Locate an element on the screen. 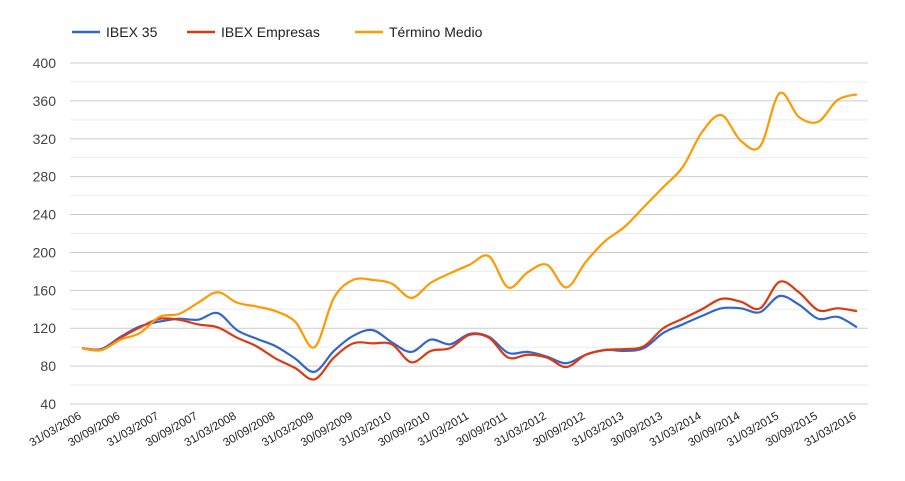 This screenshot has width=905, height=481. y-axis-labels: 40 80 120 160 200 240 280 320 360 400 is located at coordinates (45, 233).